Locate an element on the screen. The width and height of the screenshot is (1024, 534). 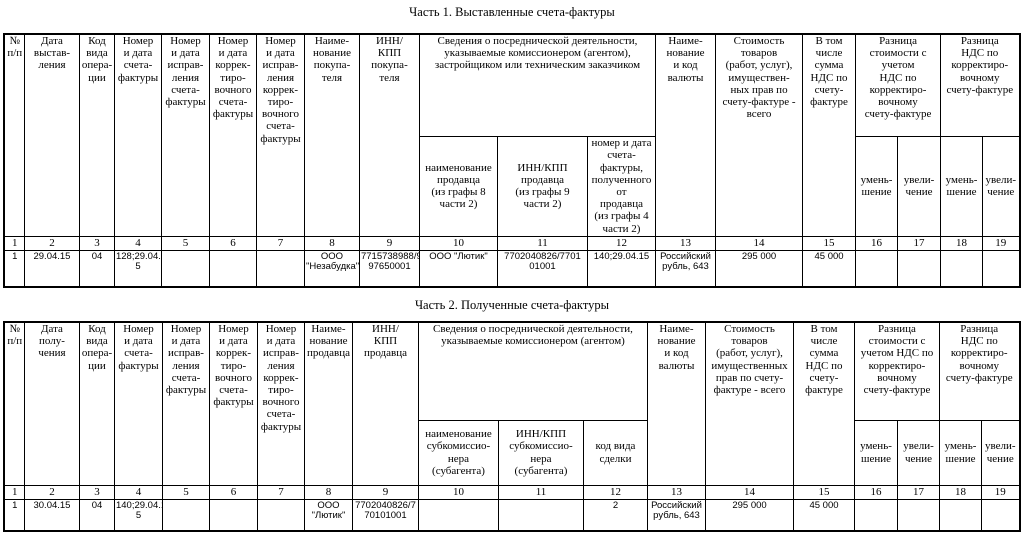
p1-colnum-12: 12 is located at coordinates (621, 243).